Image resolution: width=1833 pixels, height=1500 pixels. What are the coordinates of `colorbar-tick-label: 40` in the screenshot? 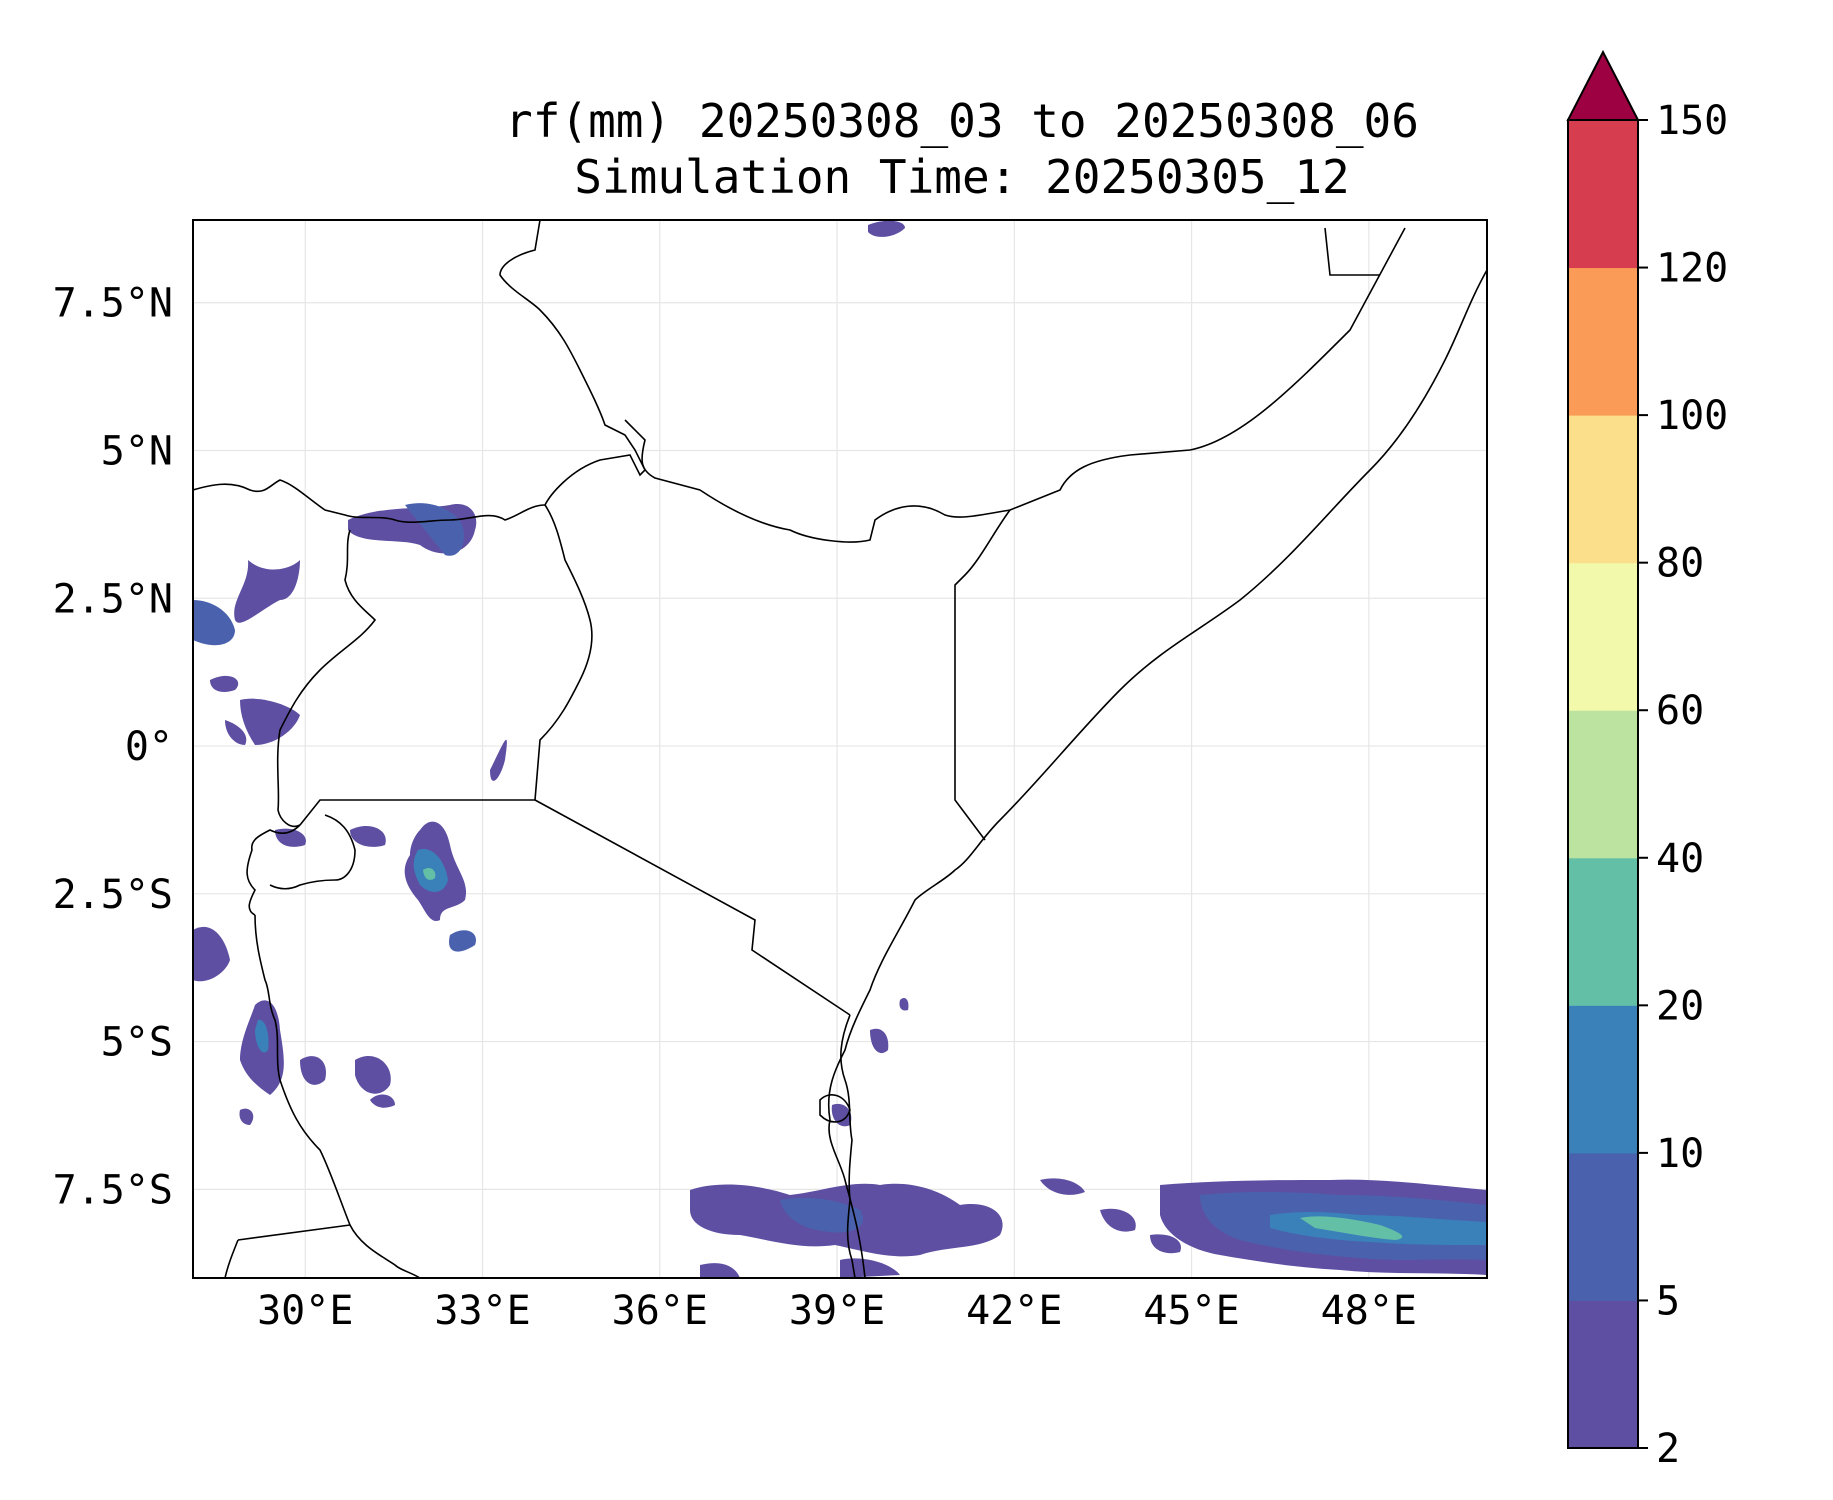 It's located at (1680, 859).